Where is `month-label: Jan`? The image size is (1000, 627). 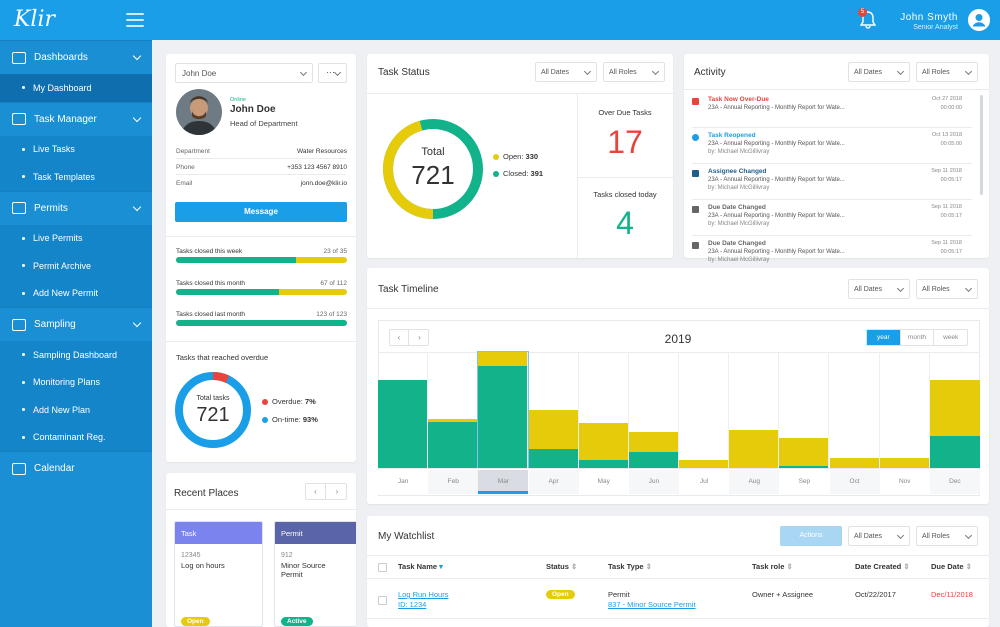
month-label: Jan is located at coordinates (403, 482).